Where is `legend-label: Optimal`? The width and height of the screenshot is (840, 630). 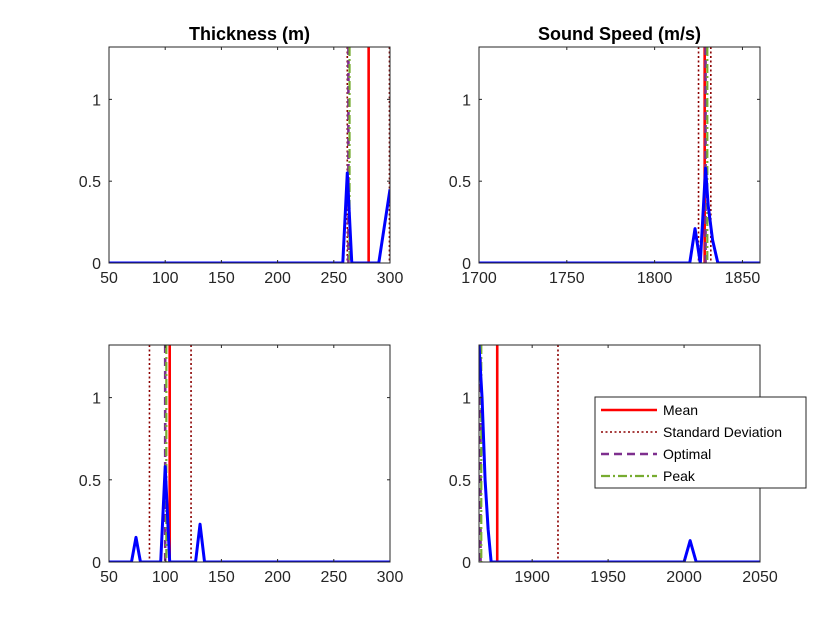
legend-label: Optimal is located at coordinates (687, 454).